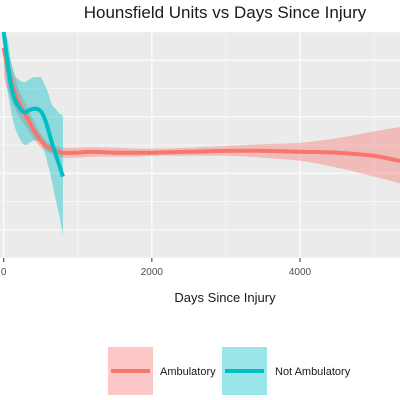  What do you see at coordinates (225, 12) in the screenshot?
I see `chart-title: Hounsfield Units vs Days Since Injury` at bounding box center [225, 12].